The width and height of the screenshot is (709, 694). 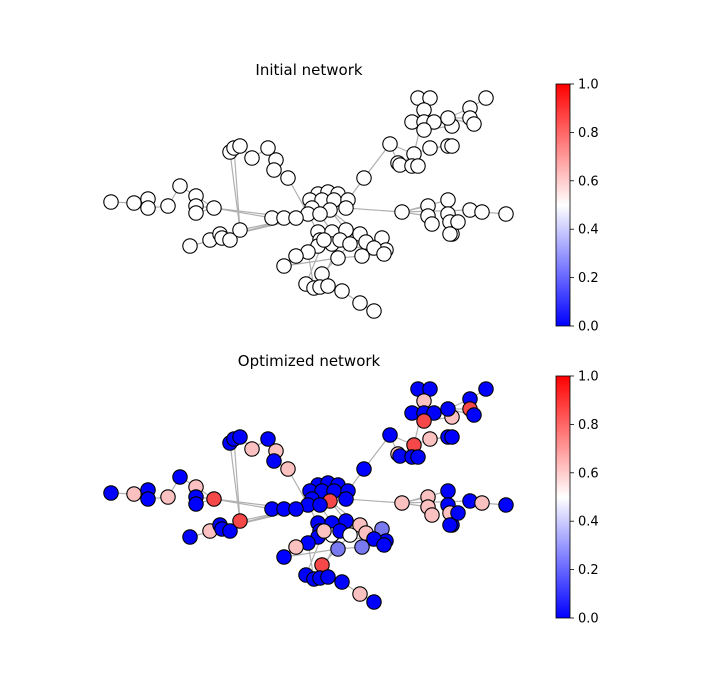 I want to click on initial-network-title: Initial network, so click(x=309, y=70).